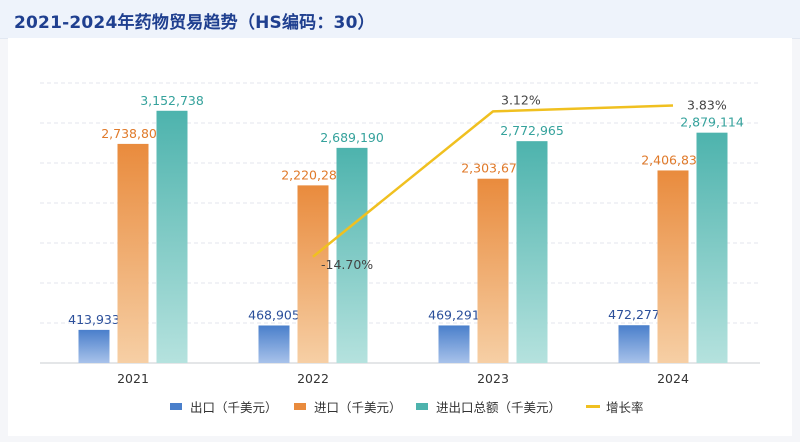 This screenshot has height=442, width=800. What do you see at coordinates (313, 378) in the screenshot?
I see `x-tick-label: 2022` at bounding box center [313, 378].